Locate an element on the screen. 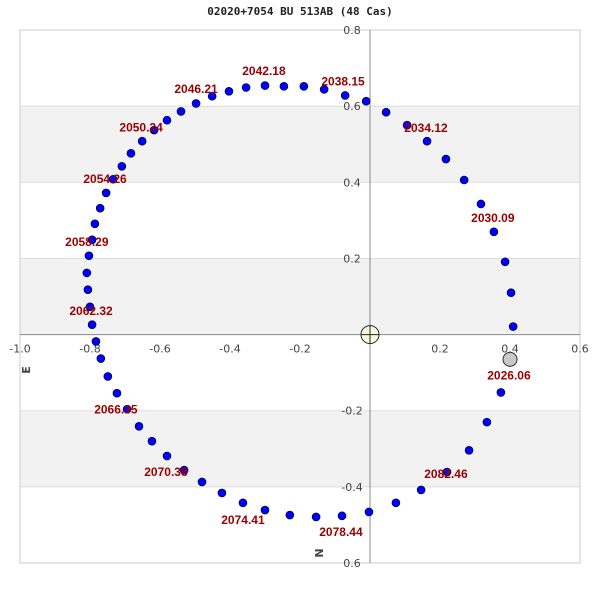 The width and height of the screenshot is (600, 600). y-tick-label: -0.4 is located at coordinates (351, 487).